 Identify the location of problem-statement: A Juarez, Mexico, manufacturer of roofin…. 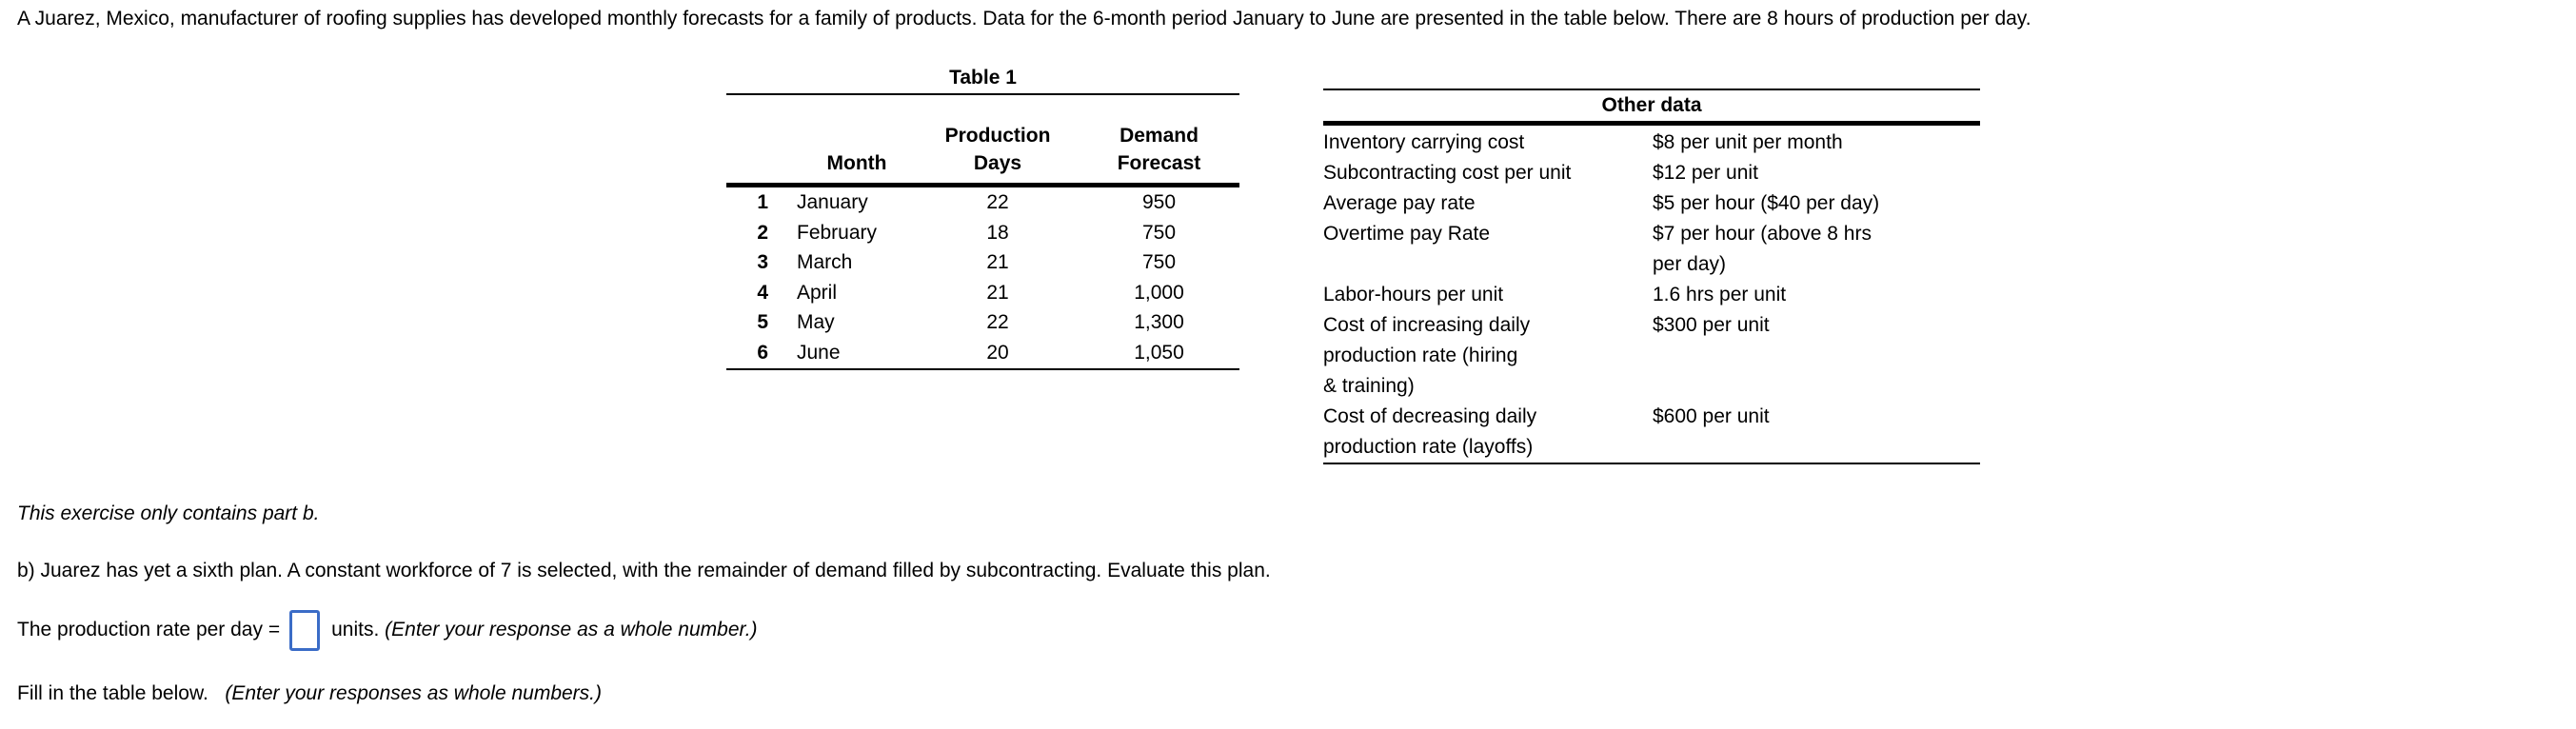
(1024, 19).